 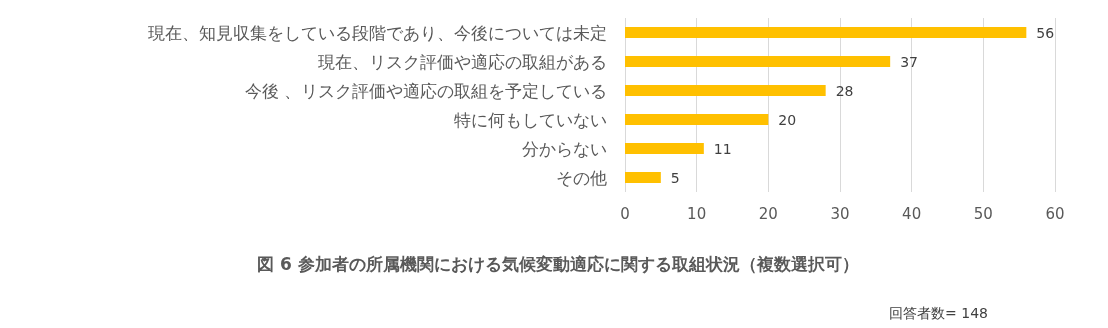 What do you see at coordinates (425, 90) in the screenshot?
I see `y-tick-label: 今後 、リスク評価や適応の取組を予定している` at bounding box center [425, 90].